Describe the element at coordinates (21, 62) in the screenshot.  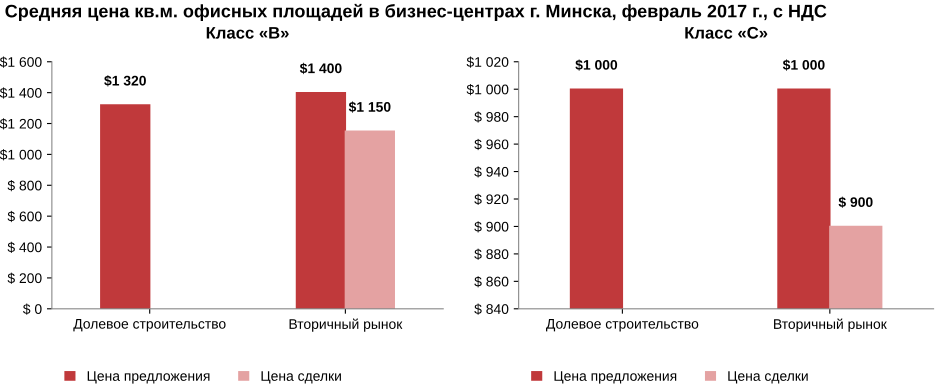
I see `y-tick-label: $1 600` at that location.